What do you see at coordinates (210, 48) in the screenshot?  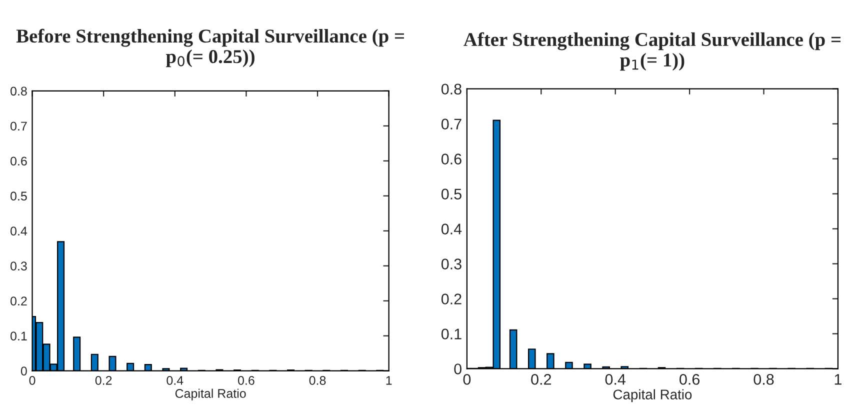 I see `chart-title: Before Strengthening Capital Surveillance (p = p$_{0}$(= 0.25))` at bounding box center [210, 48].